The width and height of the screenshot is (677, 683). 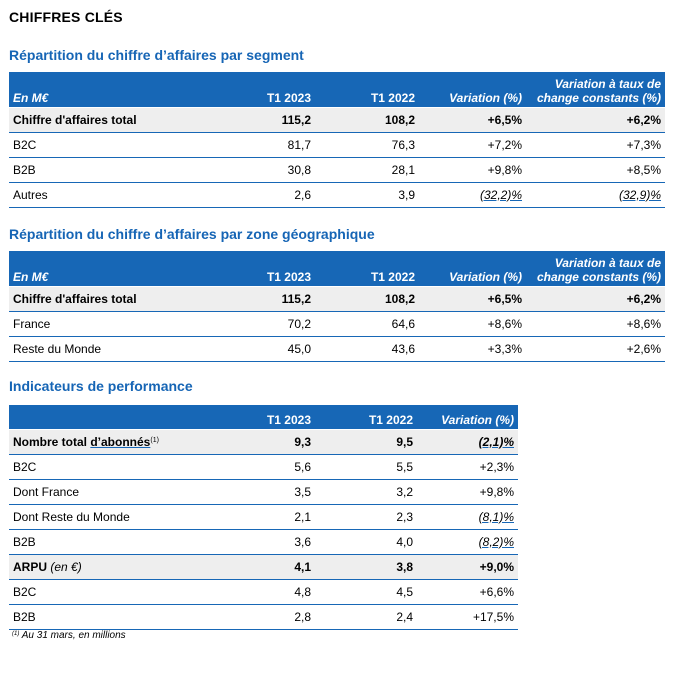 I want to click on kpi-section-title: Indicateurs de performance, so click(x=101, y=386).